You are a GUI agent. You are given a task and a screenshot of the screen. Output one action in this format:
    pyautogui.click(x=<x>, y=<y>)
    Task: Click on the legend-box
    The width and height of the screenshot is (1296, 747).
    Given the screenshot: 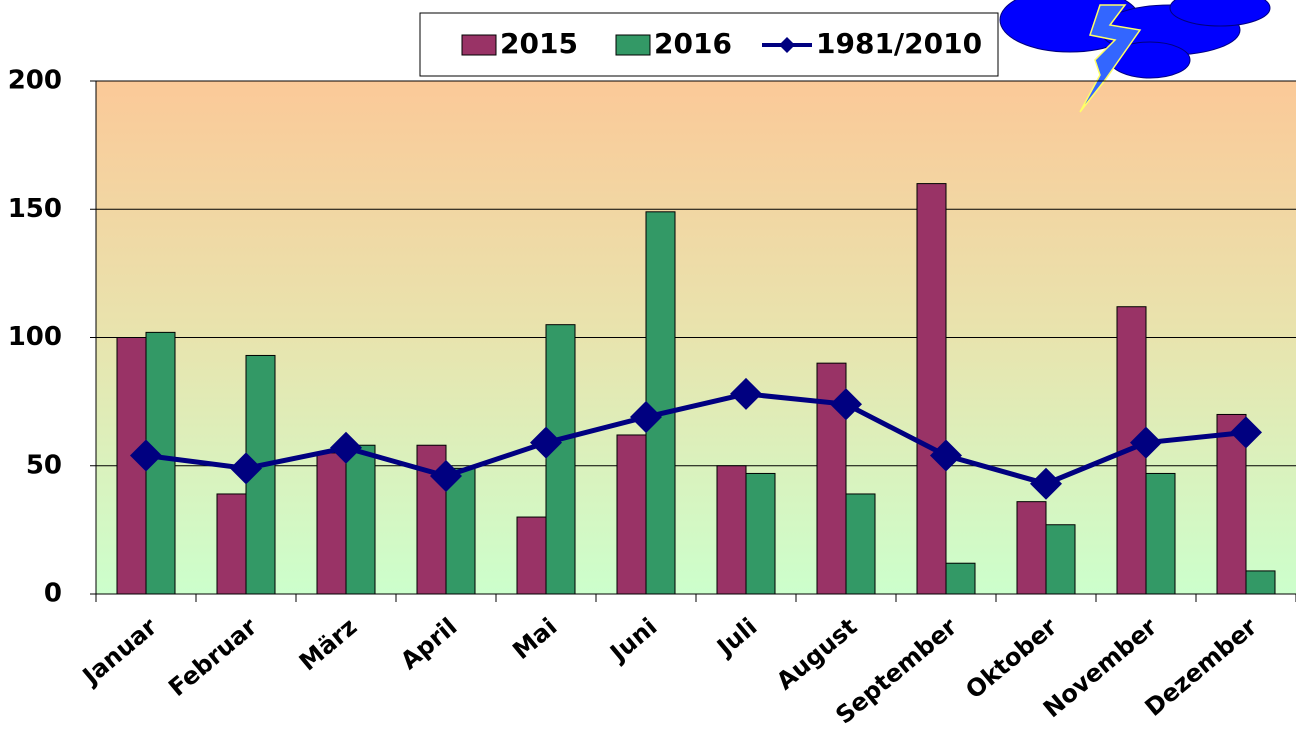 What is the action you would take?
    pyautogui.click(x=709, y=44)
    